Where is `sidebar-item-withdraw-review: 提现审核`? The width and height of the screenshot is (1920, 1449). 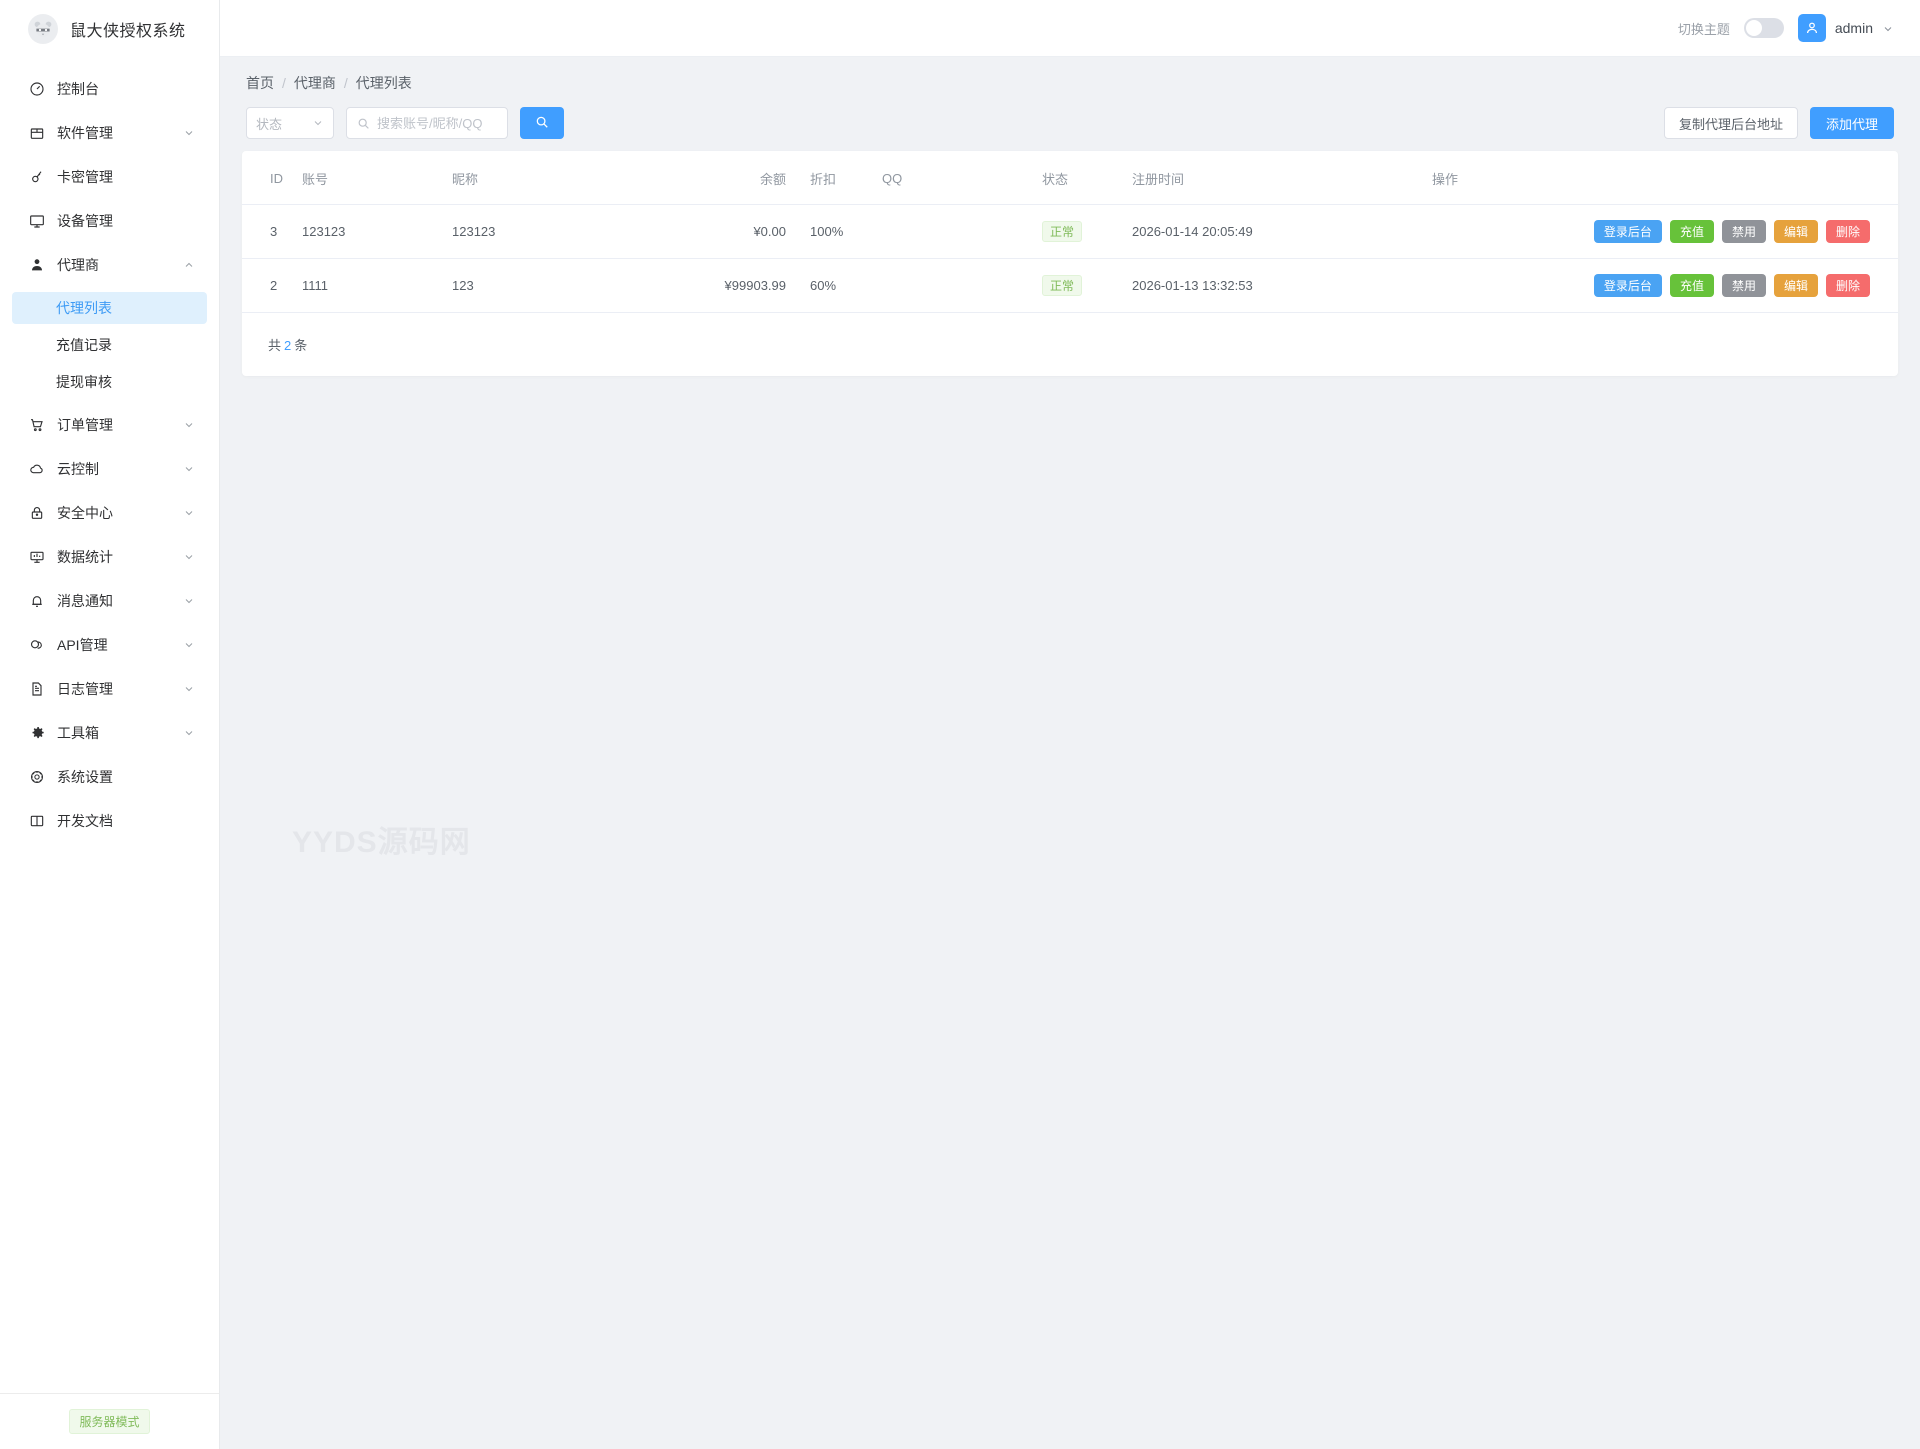
sidebar-item-withdraw-review: 提现审核 is located at coordinates (109, 382).